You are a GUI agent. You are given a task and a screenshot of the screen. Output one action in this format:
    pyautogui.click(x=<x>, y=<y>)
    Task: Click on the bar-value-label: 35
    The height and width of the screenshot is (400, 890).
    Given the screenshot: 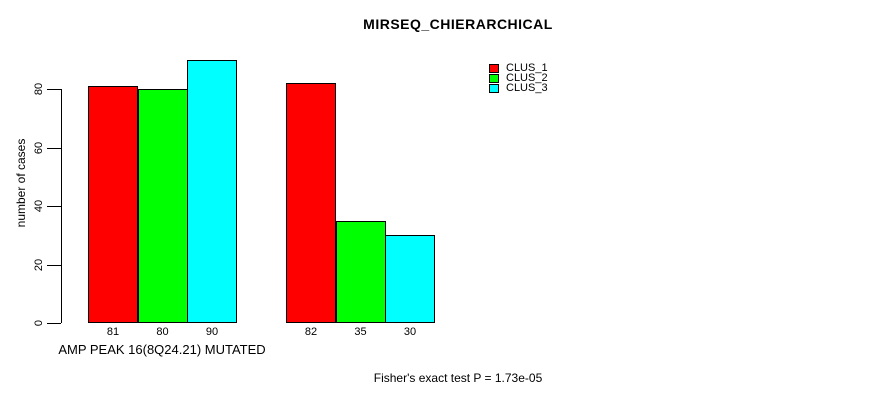 What is the action you would take?
    pyautogui.click(x=360, y=332)
    